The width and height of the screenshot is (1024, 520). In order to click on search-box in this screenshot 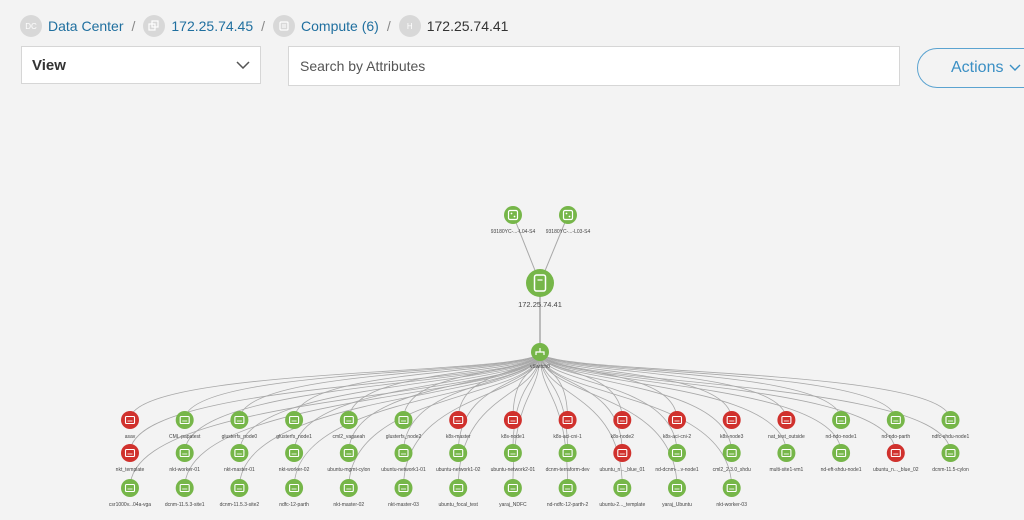, I will do `click(594, 66)`.